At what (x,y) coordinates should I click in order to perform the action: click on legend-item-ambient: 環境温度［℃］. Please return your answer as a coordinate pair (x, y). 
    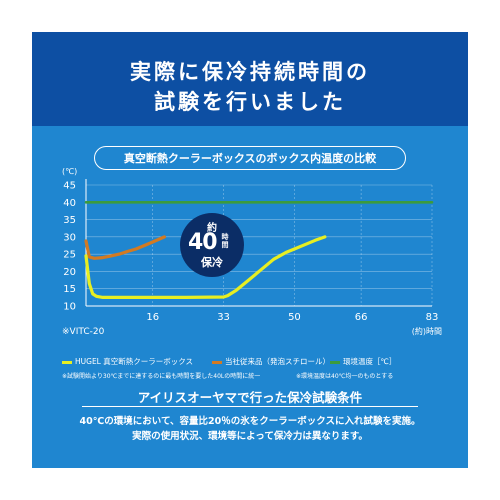
    Looking at the image, I should click on (363, 361).